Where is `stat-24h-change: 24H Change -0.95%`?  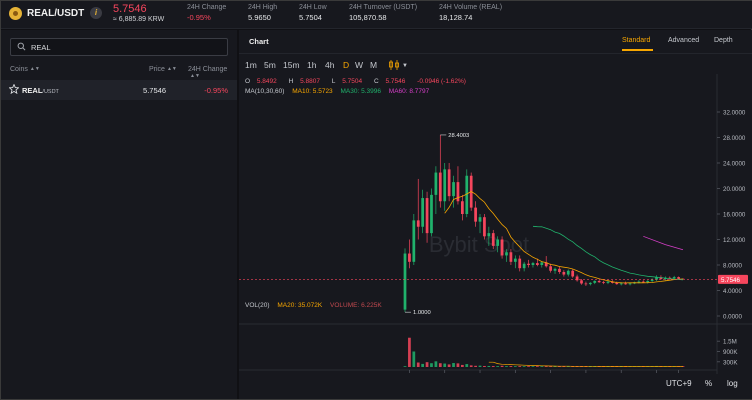
stat-24h-change: 24H Change -0.95% is located at coordinates (206, 13).